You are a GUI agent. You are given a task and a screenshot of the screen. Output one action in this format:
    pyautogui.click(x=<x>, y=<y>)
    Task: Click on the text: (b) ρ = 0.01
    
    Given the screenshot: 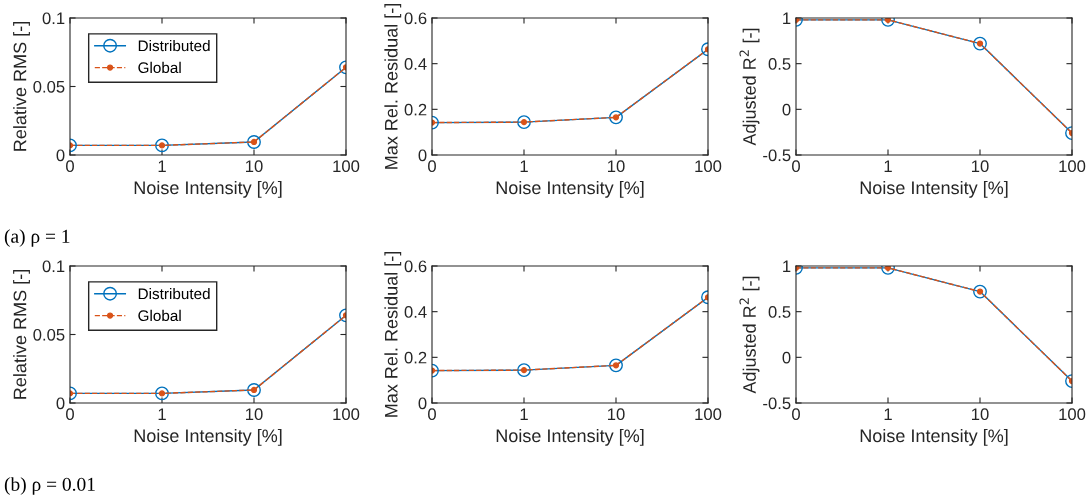 What is the action you would take?
    pyautogui.click(x=49, y=486)
    